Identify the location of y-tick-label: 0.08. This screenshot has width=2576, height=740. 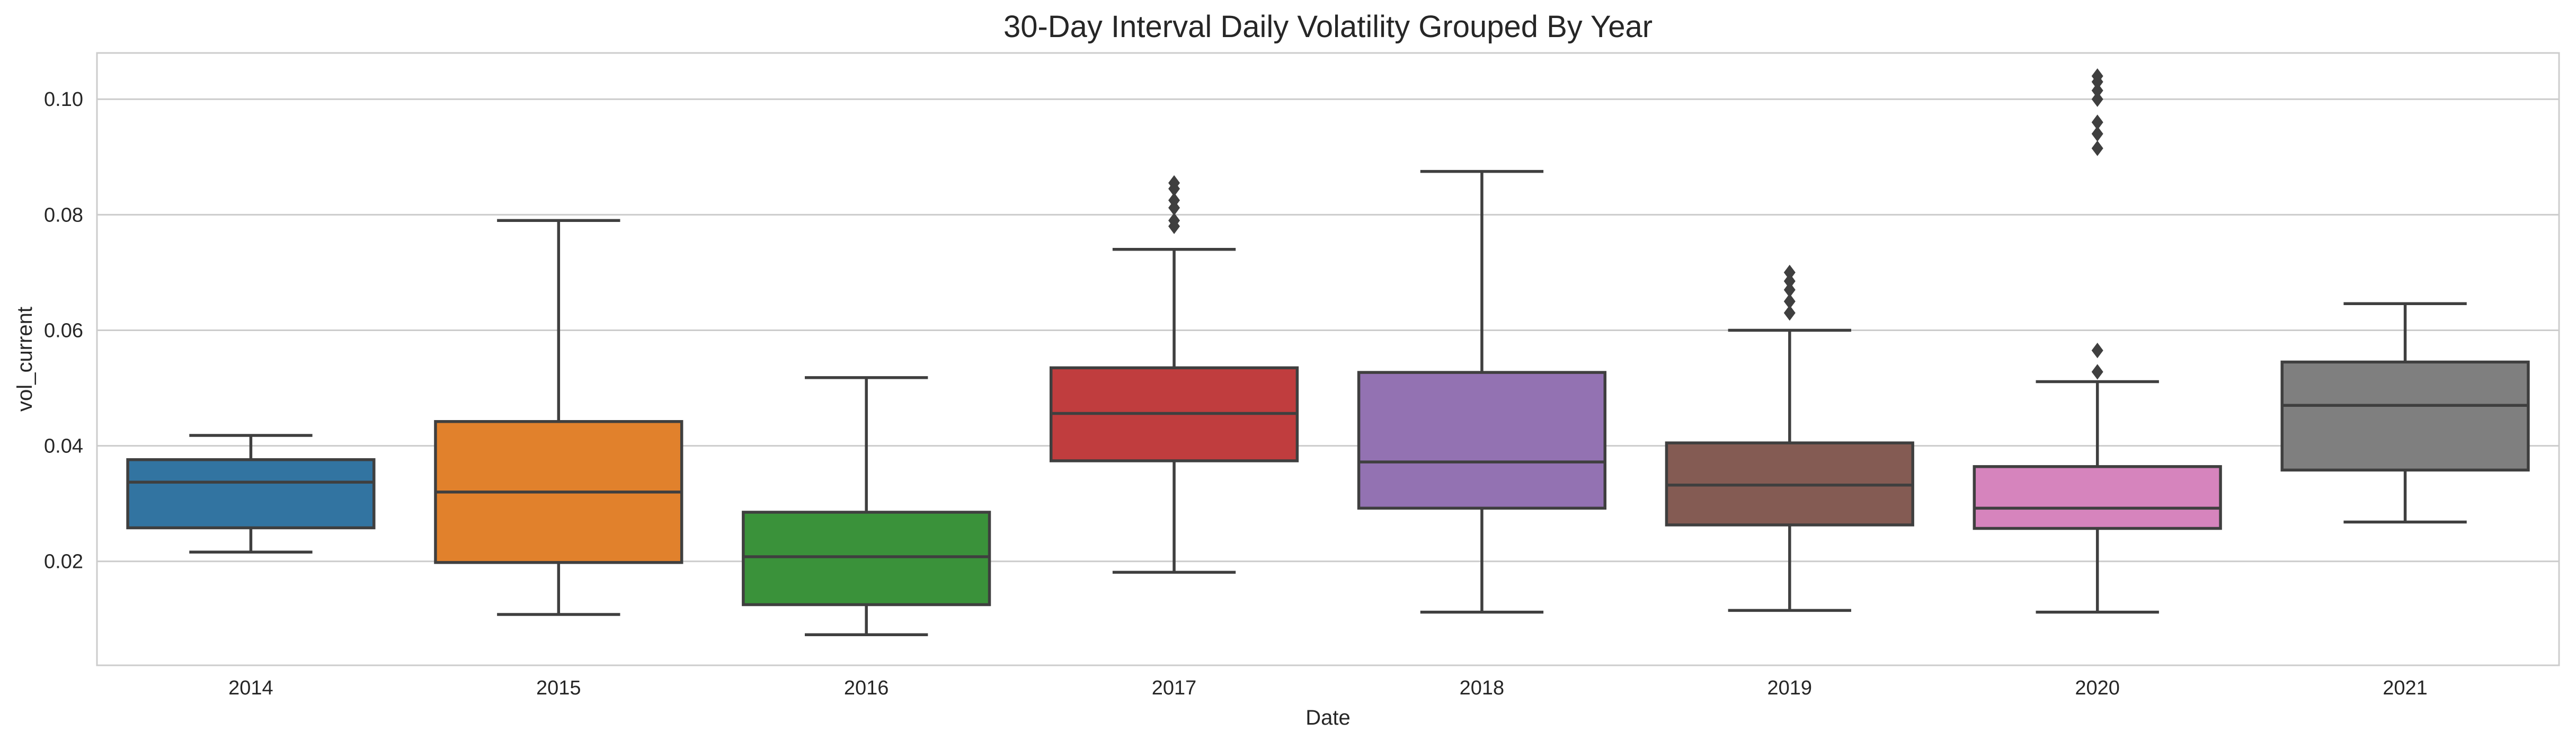
(63, 215).